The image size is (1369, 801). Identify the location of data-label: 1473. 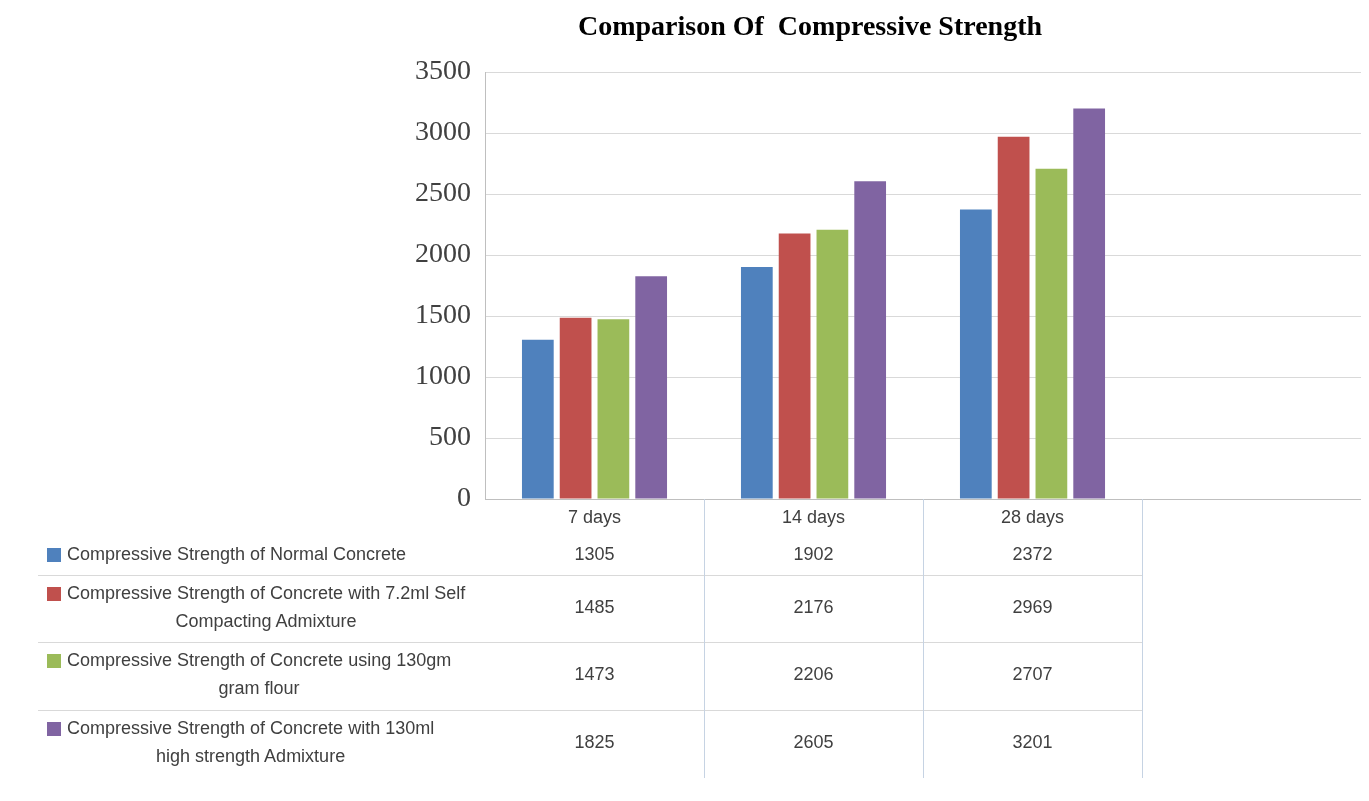
(594, 673).